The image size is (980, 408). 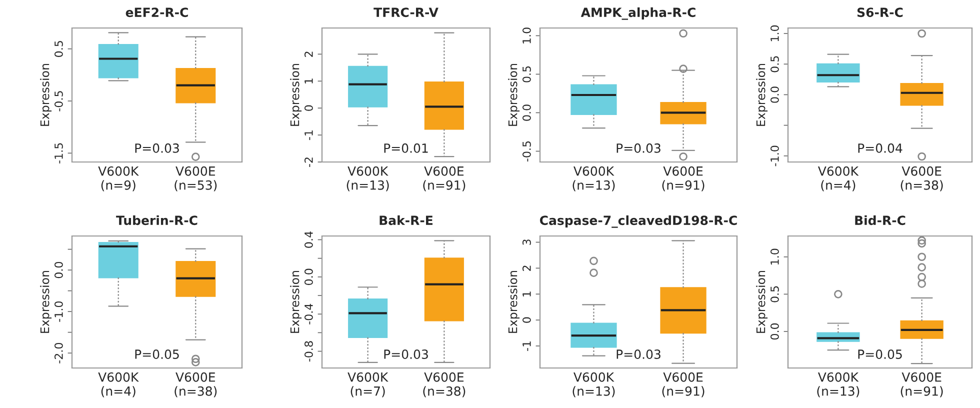 I want to click on x-tick-label: V600K (n=7), so click(x=368, y=385).